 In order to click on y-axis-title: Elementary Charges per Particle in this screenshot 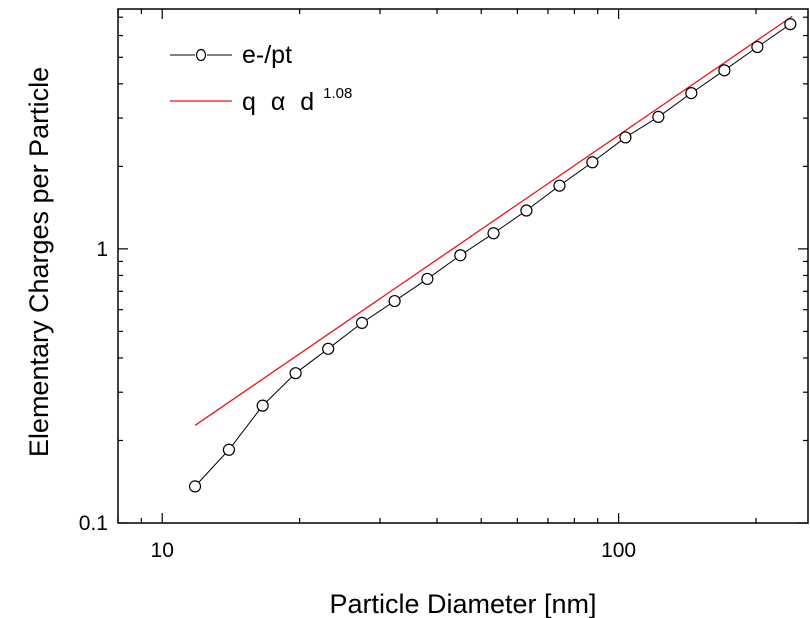, I will do `click(39, 262)`.